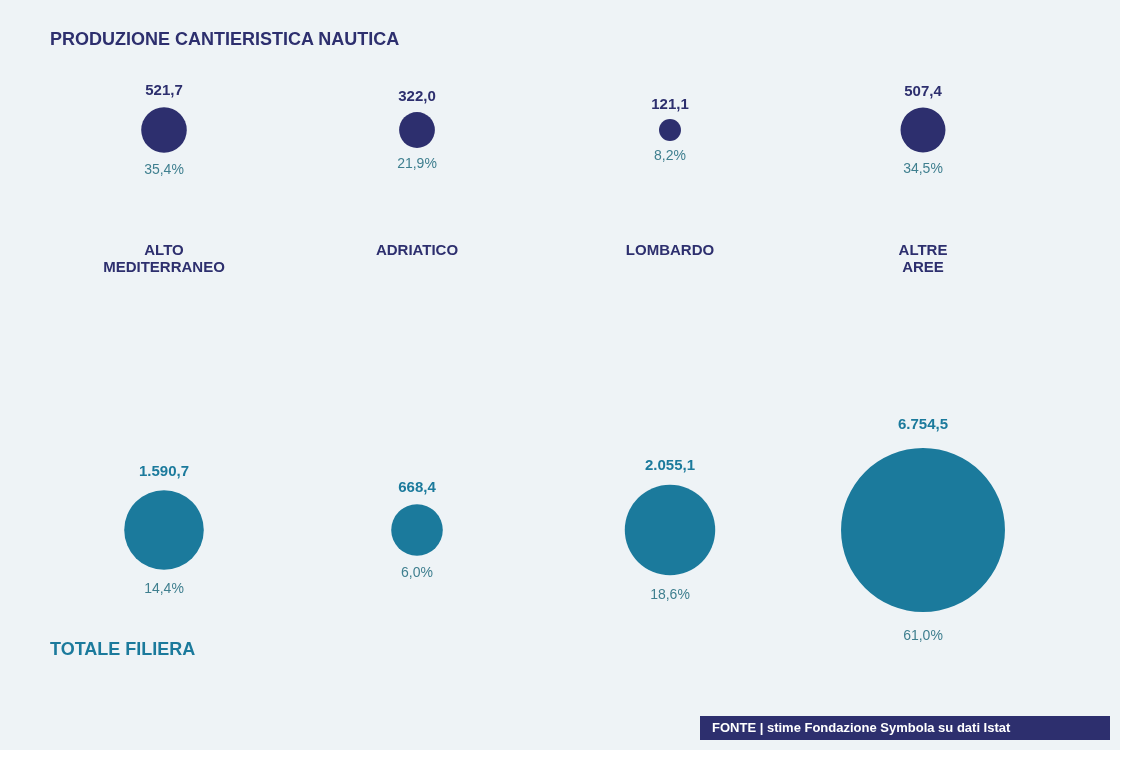  Describe the element at coordinates (417, 95) in the screenshot. I see `data-label: 322,0` at that location.